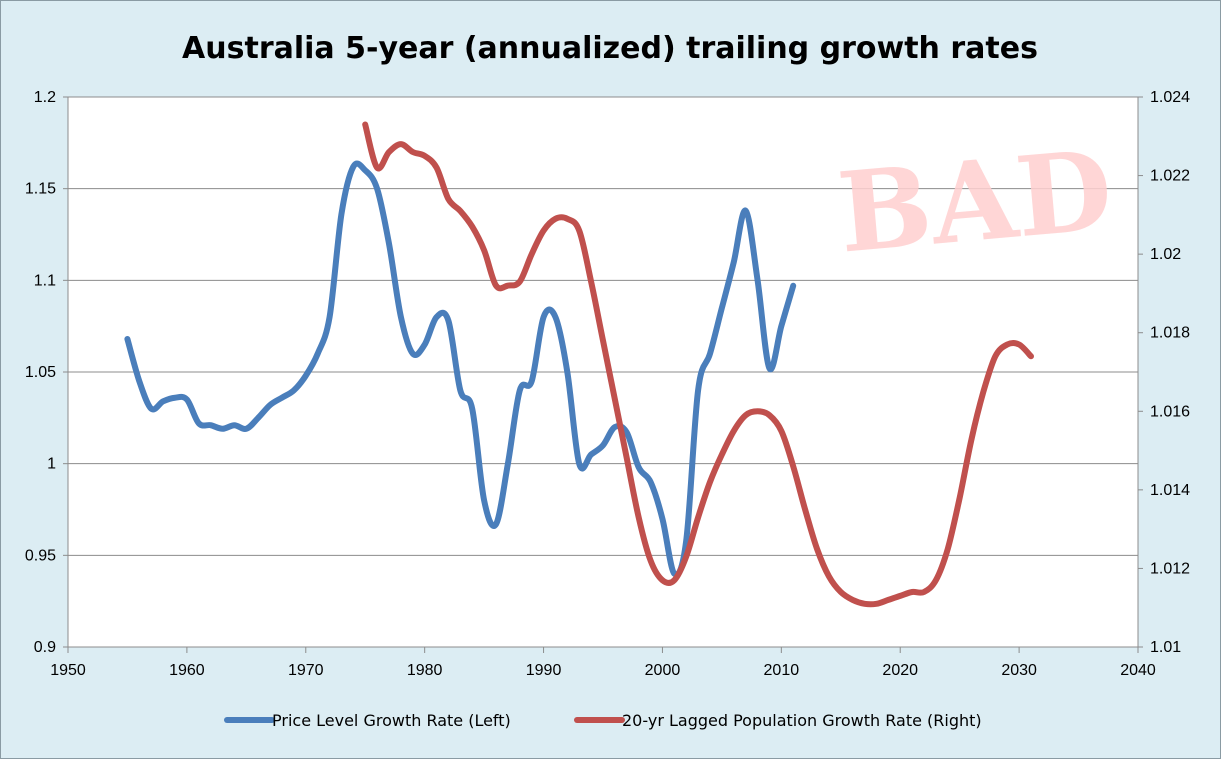 This screenshot has height=759, width=1221. I want to click on x-tick-label: 1960, so click(187, 670).